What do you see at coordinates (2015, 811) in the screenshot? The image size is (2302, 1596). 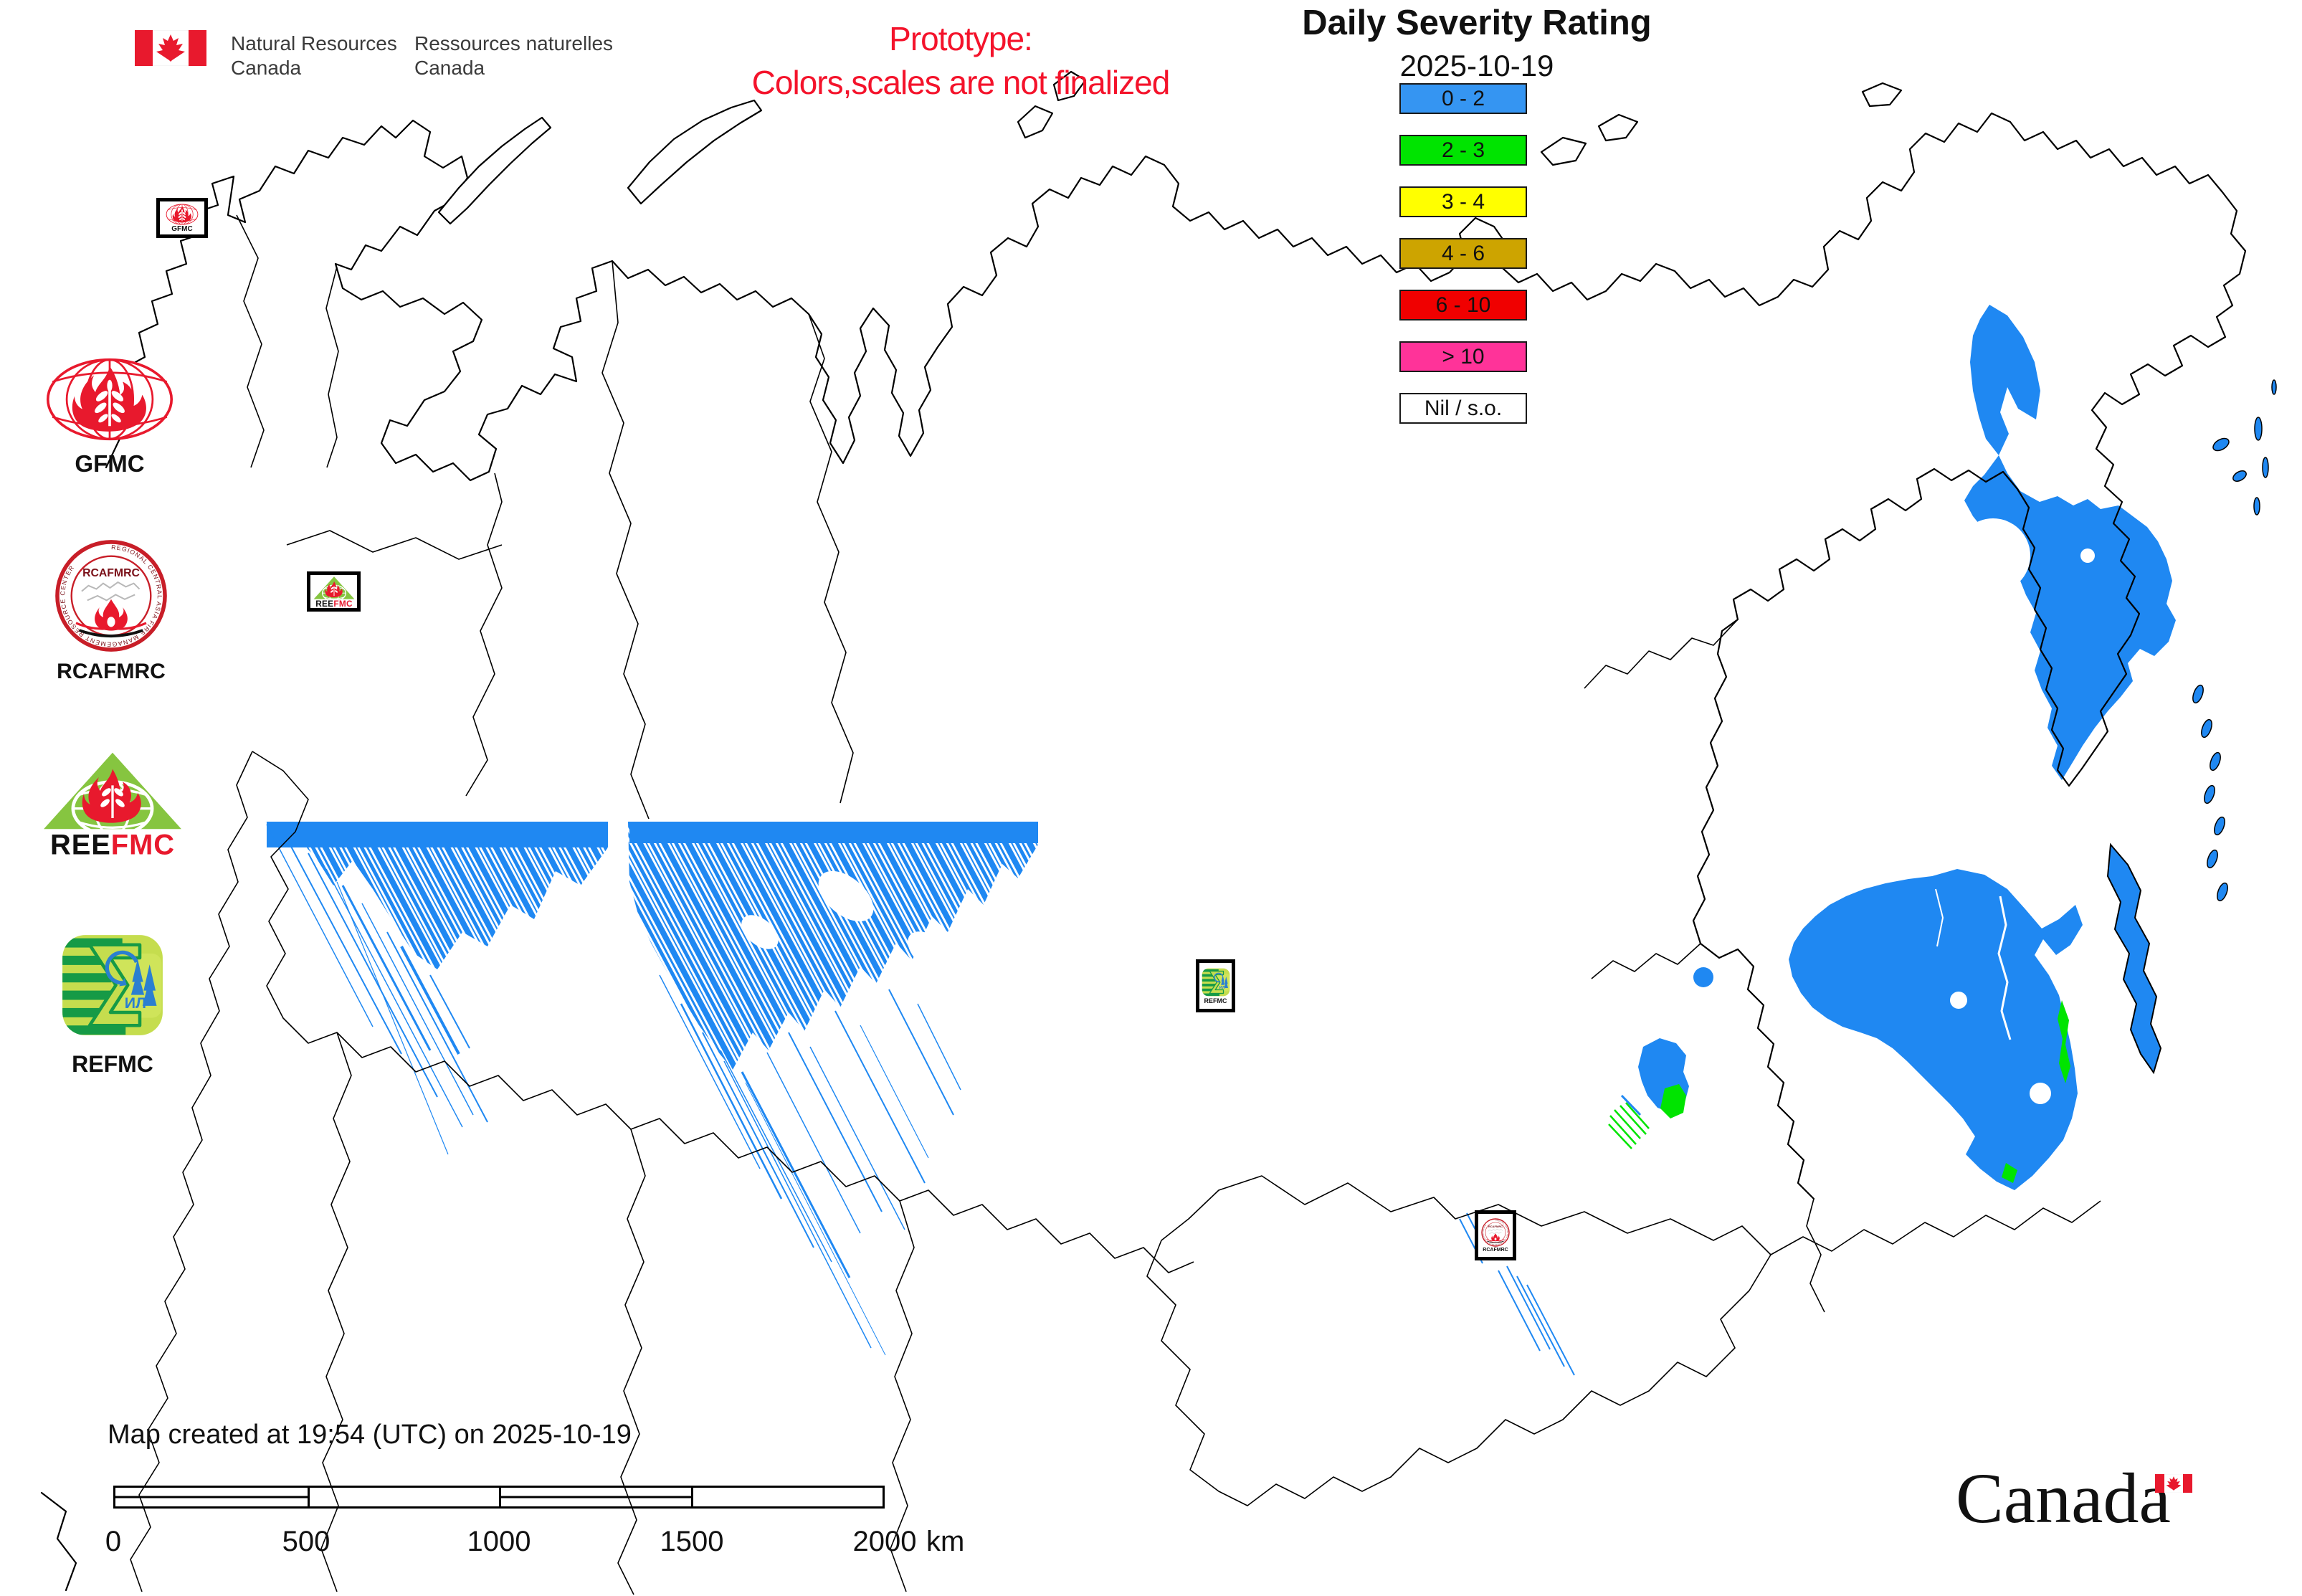 I see `white-holes` at bounding box center [2015, 811].